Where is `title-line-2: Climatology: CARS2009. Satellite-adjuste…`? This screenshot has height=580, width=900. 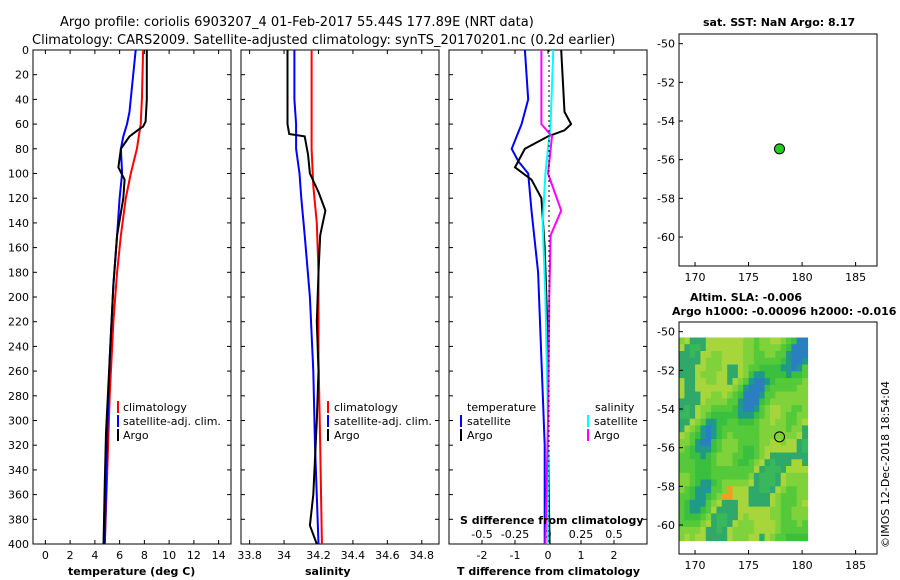 title-line-2: Climatology: CARS2009. Satellite-adjuste… is located at coordinates (323, 40).